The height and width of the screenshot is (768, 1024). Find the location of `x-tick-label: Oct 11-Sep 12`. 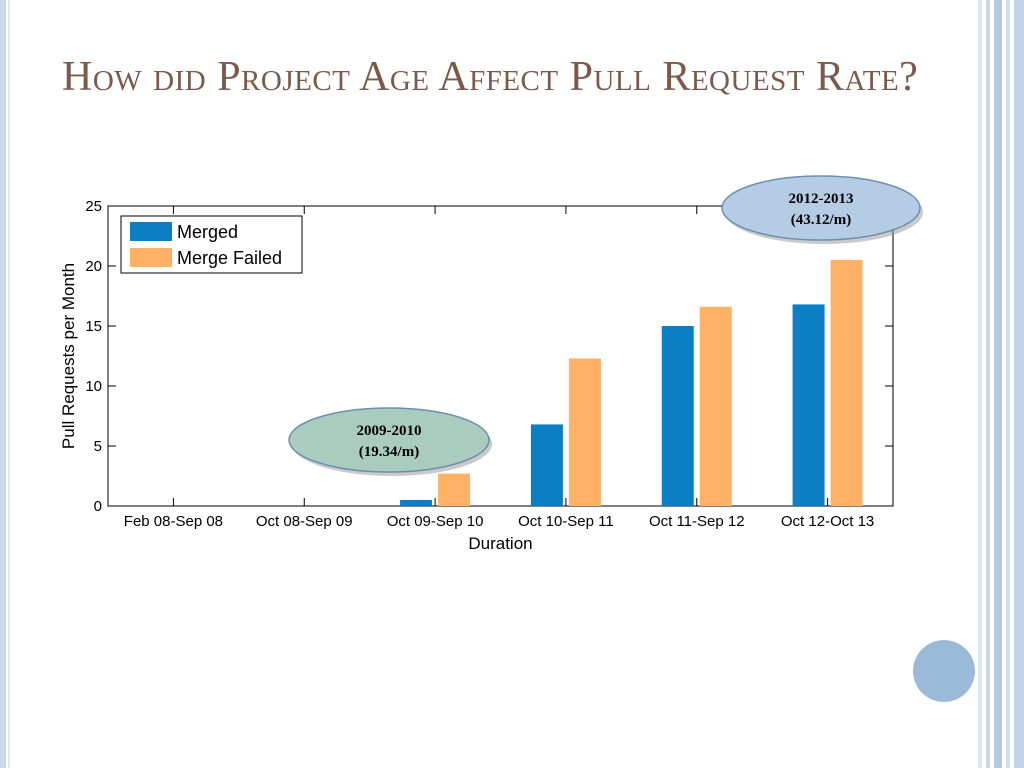

x-tick-label: Oct 11-Sep 12 is located at coordinates (697, 521).